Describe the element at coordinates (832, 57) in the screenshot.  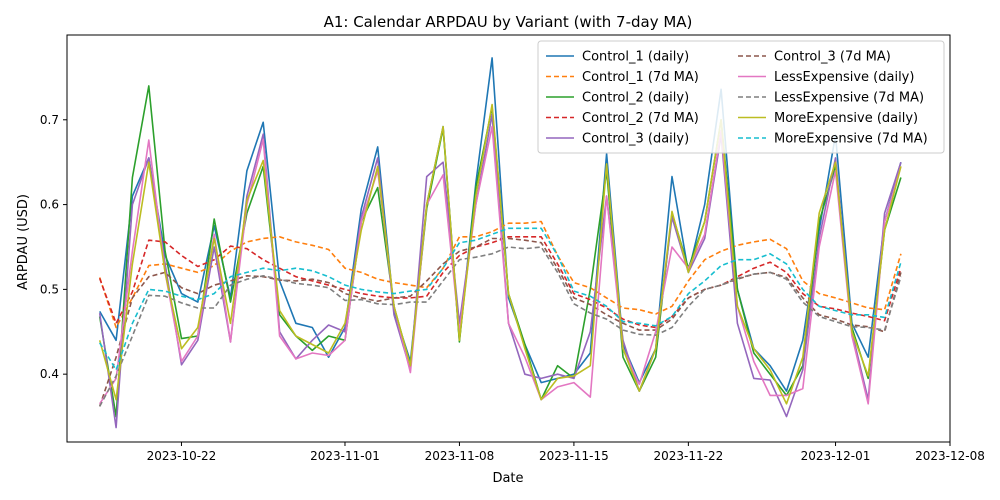
I see `legend-label-5: Control_3 (7d MA)` at that location.